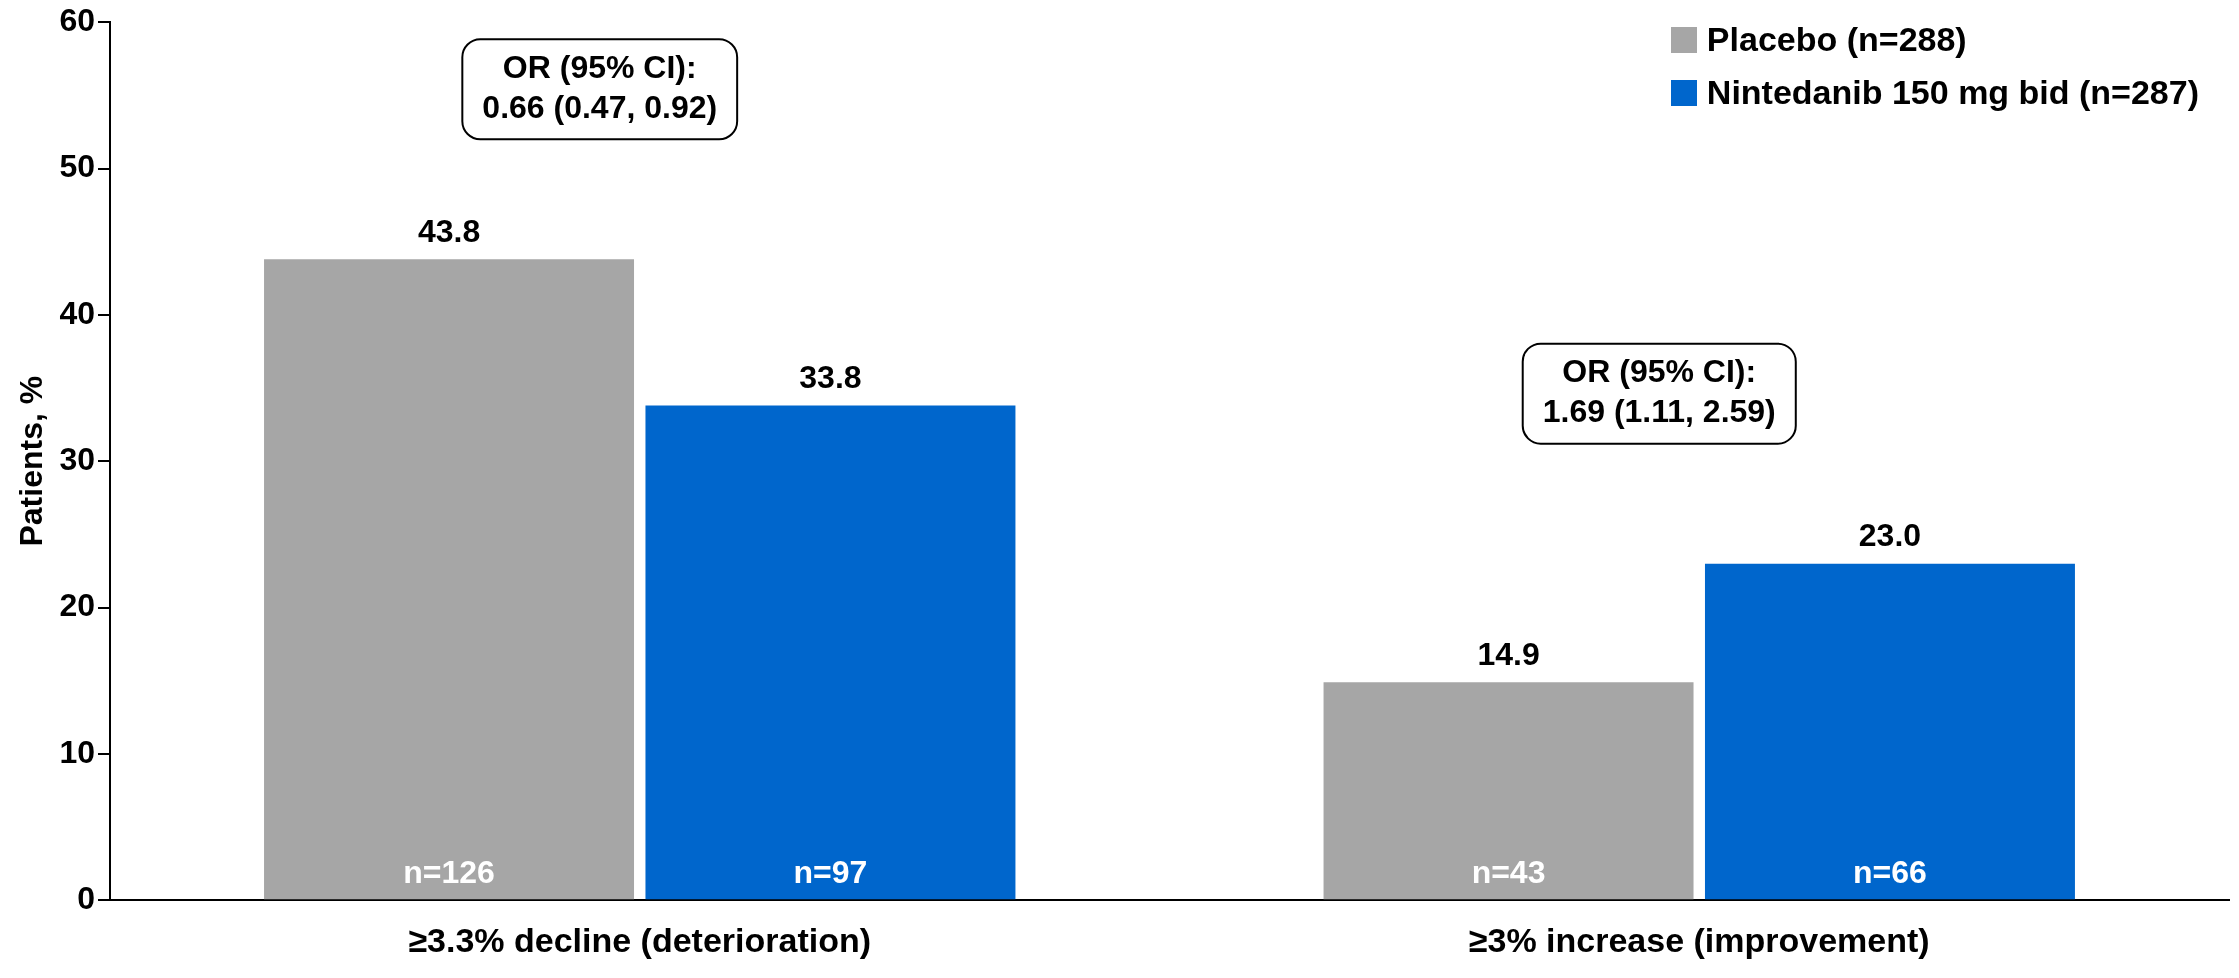 This screenshot has height=978, width=2239. Describe the element at coordinates (449, 872) in the screenshot. I see `annotation: n=126` at that location.